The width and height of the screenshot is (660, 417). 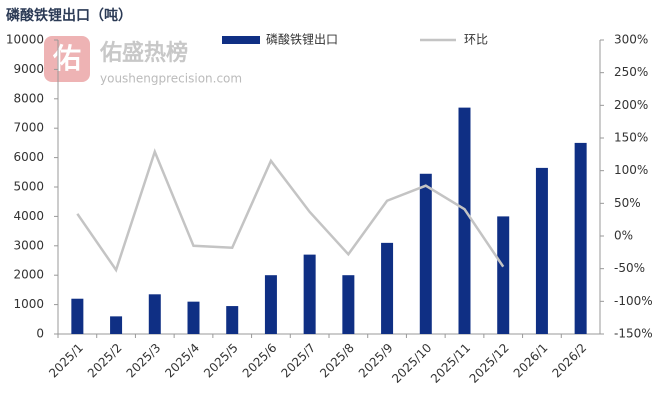 What do you see at coordinates (40, 334) in the screenshot?
I see `y-tick-label: 0` at bounding box center [40, 334].